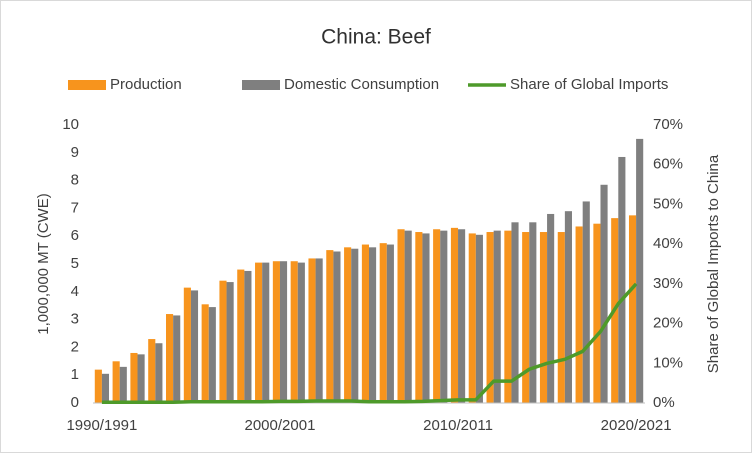 This screenshot has width=752, height=453. Describe the element at coordinates (101, 425) in the screenshot. I see `x-tick-label: 1990/1991` at that location.